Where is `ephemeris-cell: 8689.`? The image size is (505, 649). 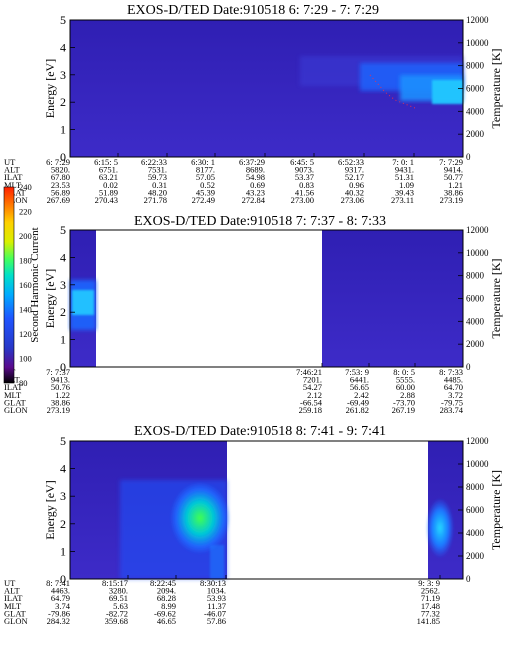 ephemeris-cell: 8689. is located at coordinates (255, 170).